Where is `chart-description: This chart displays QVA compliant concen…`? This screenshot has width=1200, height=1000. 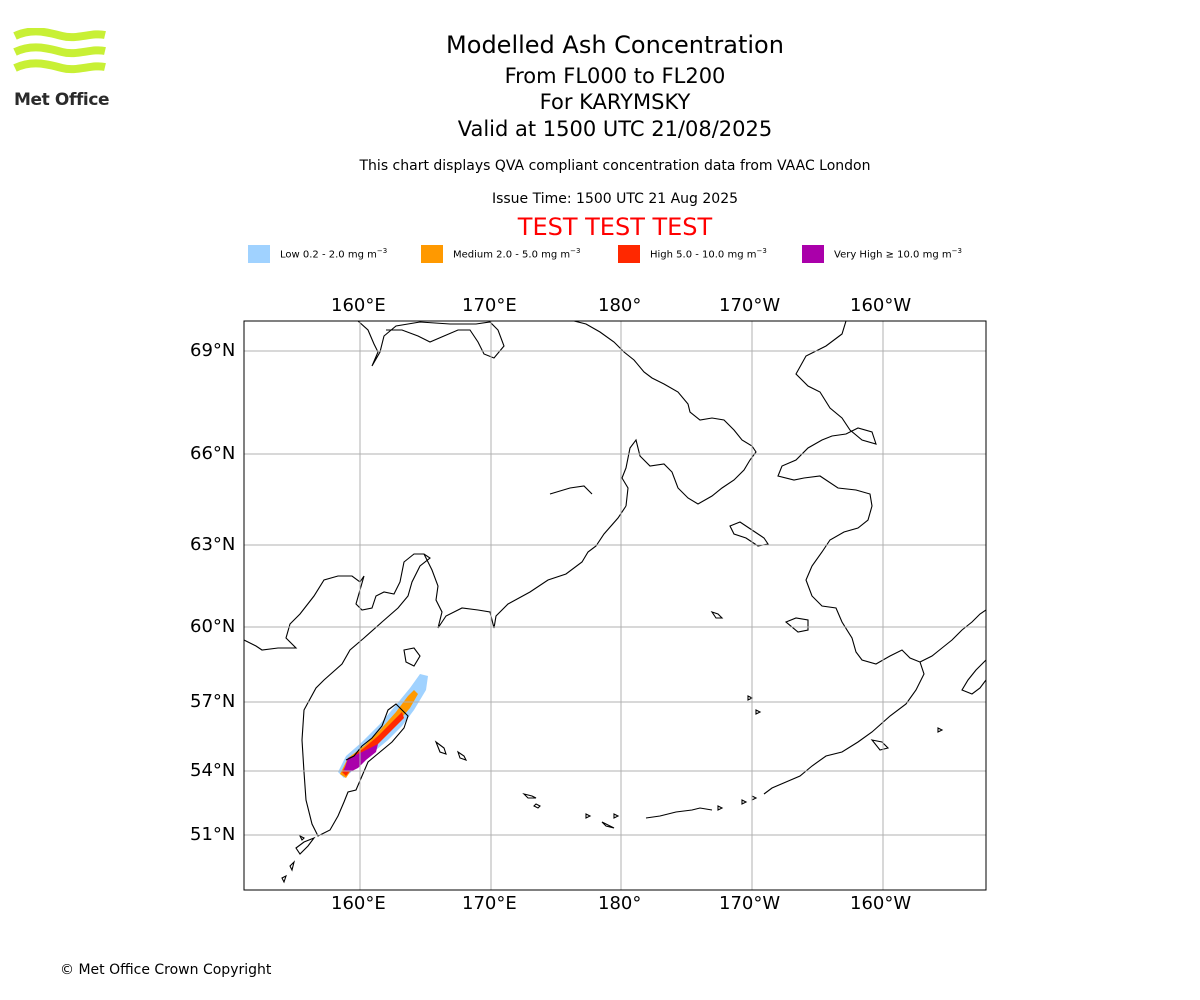 chart-description: This chart displays QVA compliant concen… is located at coordinates (615, 166).